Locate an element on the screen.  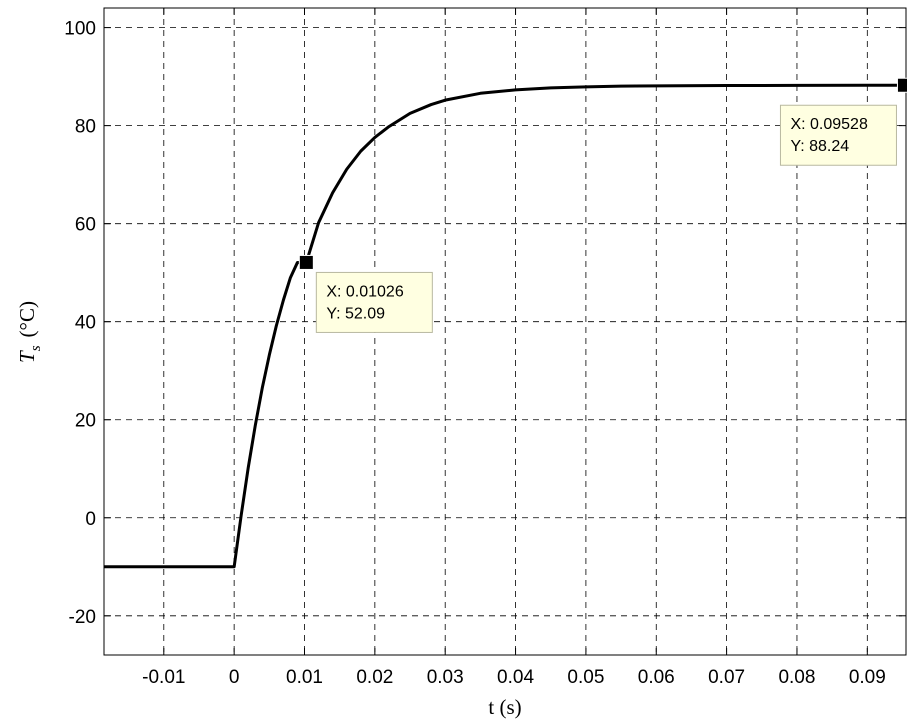
x-tick-label: -0.01 is located at coordinates (163, 677).